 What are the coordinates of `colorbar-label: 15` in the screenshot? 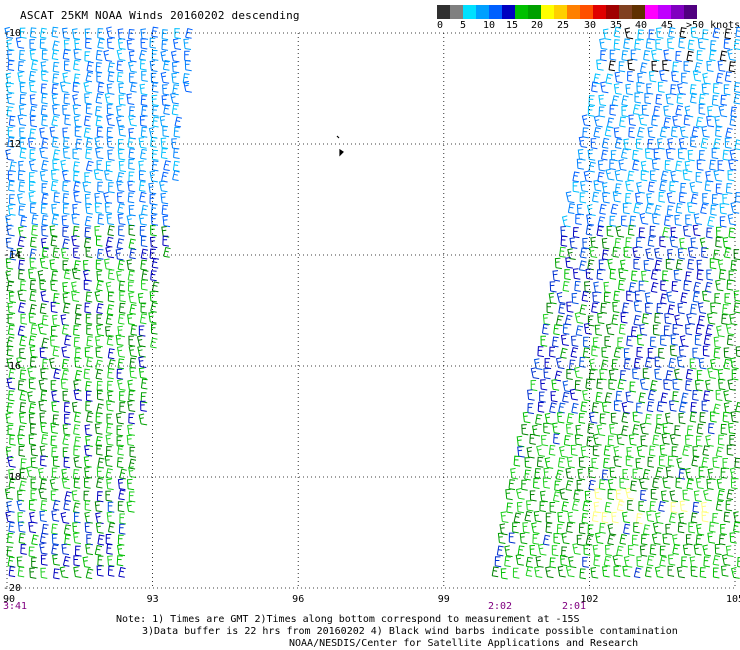 It's located at (512, 25).